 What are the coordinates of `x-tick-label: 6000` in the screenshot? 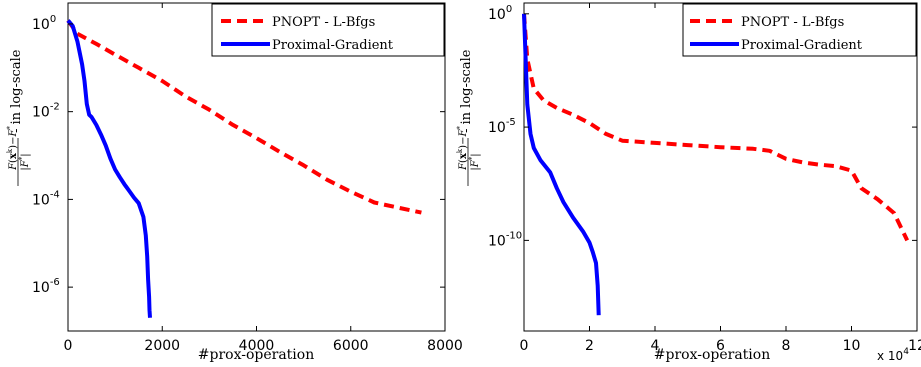 It's located at (351, 346).